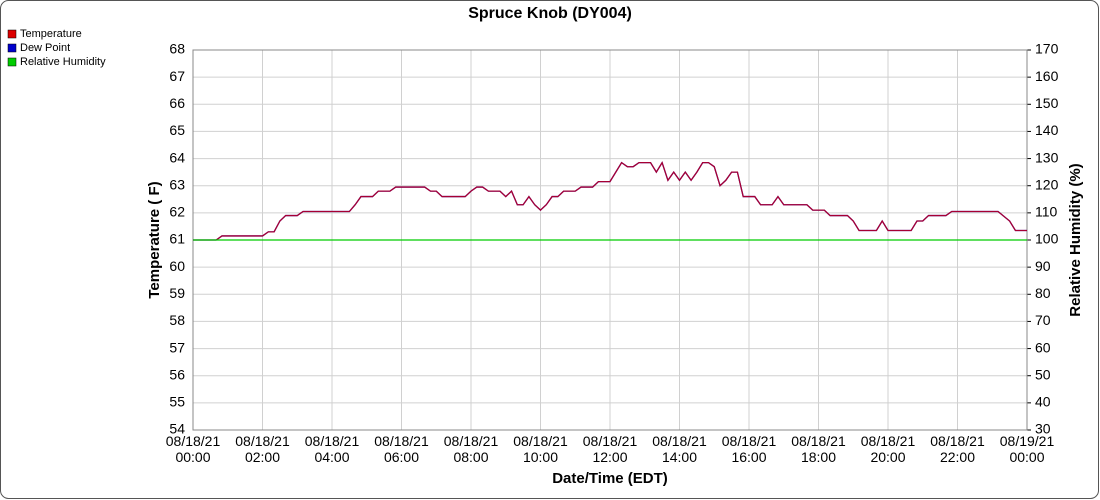 Image resolution: width=1100 pixels, height=500 pixels. What do you see at coordinates (177, 374) in the screenshot?
I see `y-tick-label: 56` at bounding box center [177, 374].